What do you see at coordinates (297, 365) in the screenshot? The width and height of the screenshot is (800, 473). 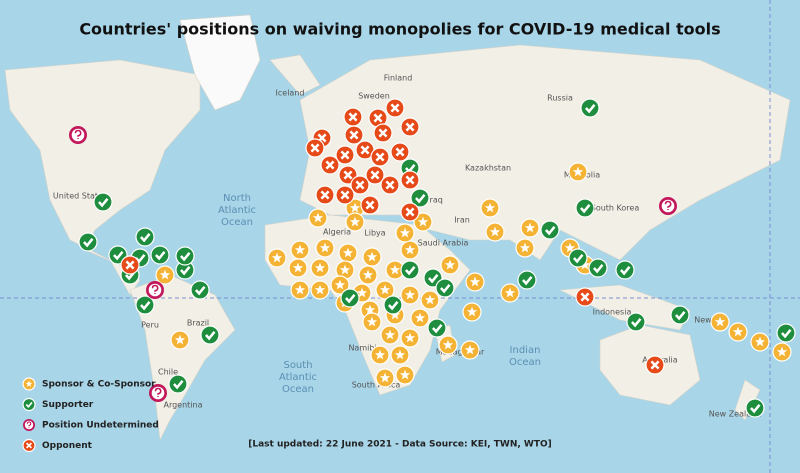 I see `ocean-label: South` at bounding box center [297, 365].